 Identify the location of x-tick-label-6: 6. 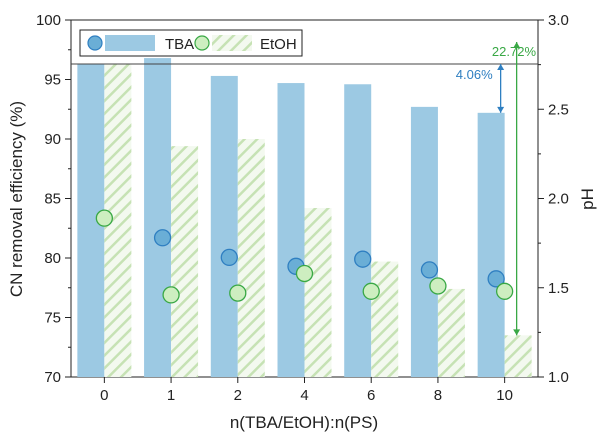
(371, 395).